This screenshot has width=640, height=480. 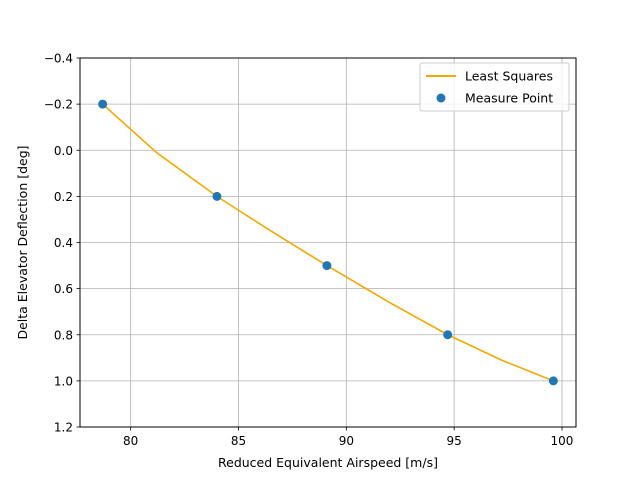 What do you see at coordinates (63, 151) in the screenshot?
I see `y-tick-label: 0.0` at bounding box center [63, 151].